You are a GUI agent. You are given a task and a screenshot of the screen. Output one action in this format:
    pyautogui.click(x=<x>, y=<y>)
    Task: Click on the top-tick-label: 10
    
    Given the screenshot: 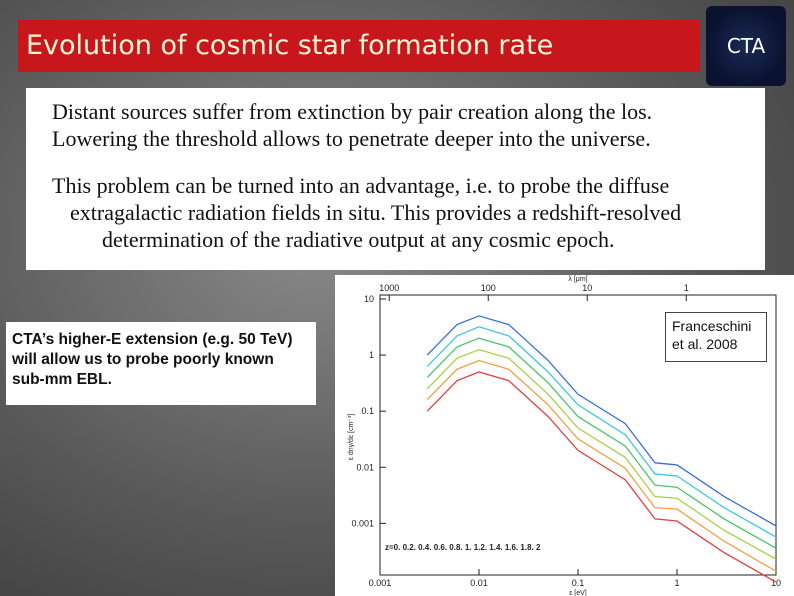 What is the action you would take?
    pyautogui.click(x=587, y=288)
    